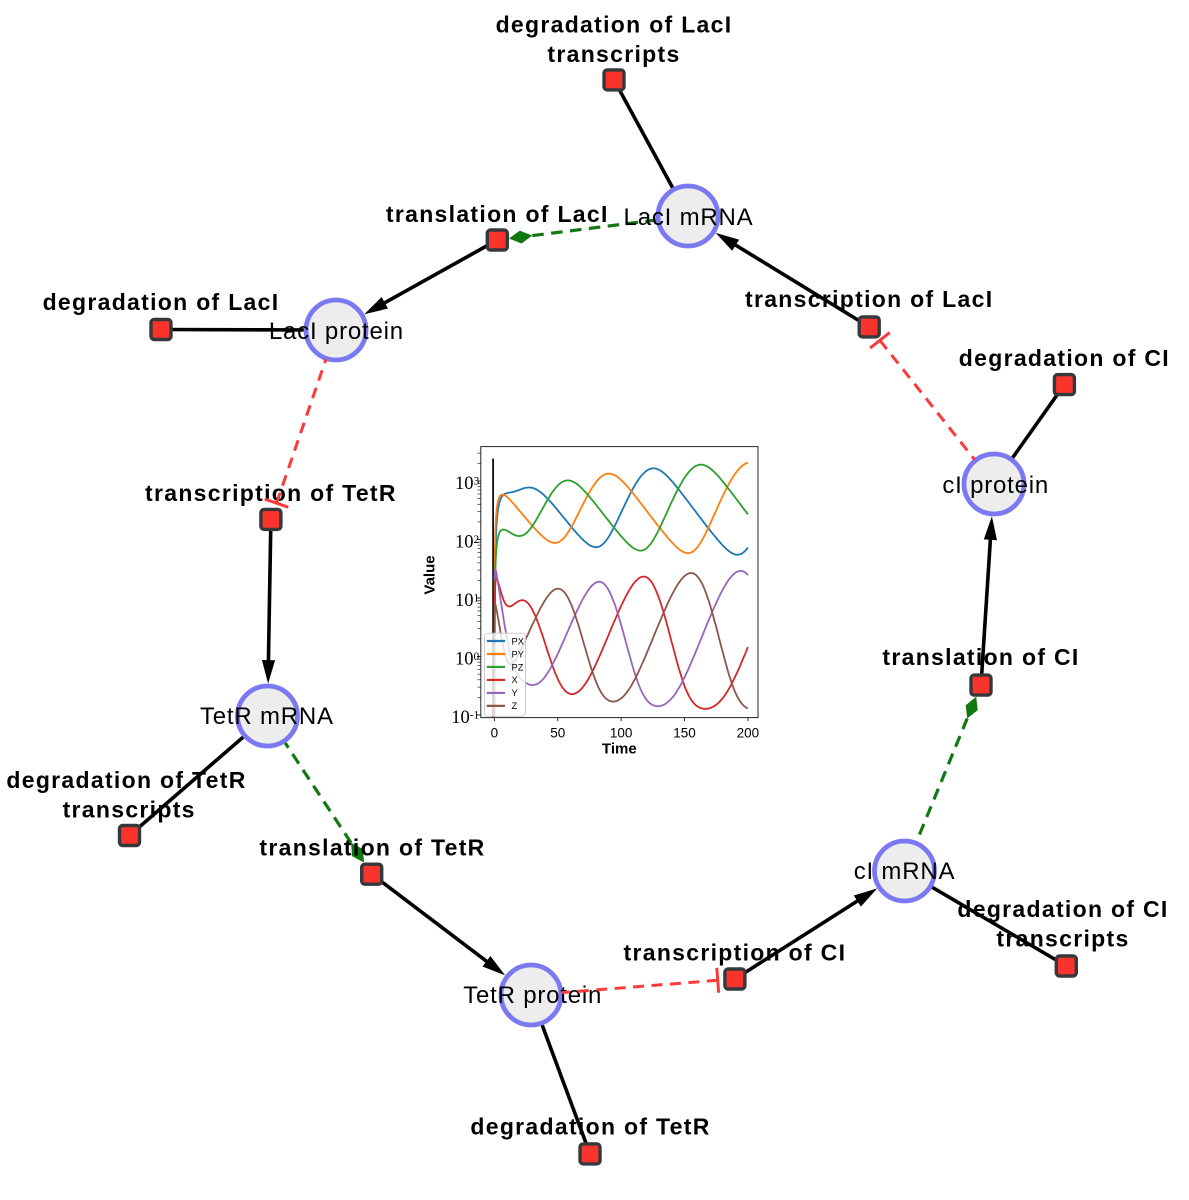 Image resolution: width=1189 pixels, height=1200 pixels. I want to click on svg-text: 200, so click(748, 733).